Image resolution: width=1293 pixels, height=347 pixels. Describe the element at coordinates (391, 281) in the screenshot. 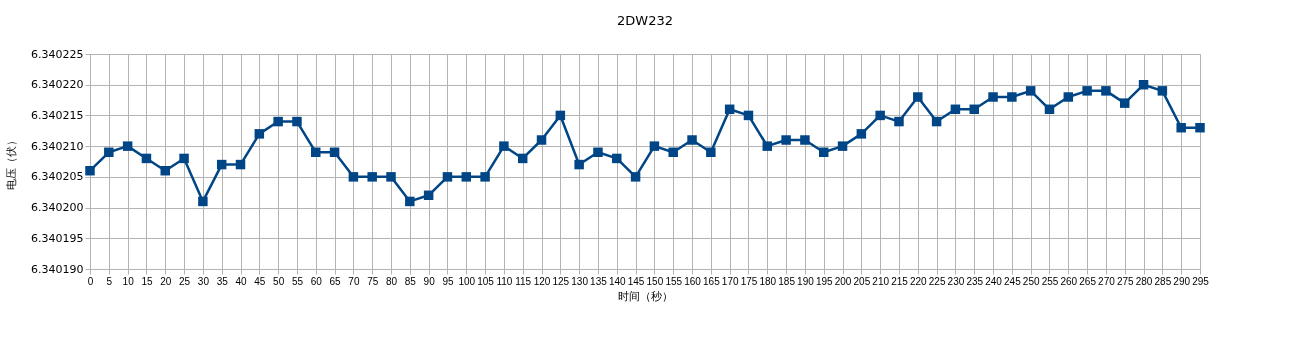

I see `x-tick-label: 80` at that location.